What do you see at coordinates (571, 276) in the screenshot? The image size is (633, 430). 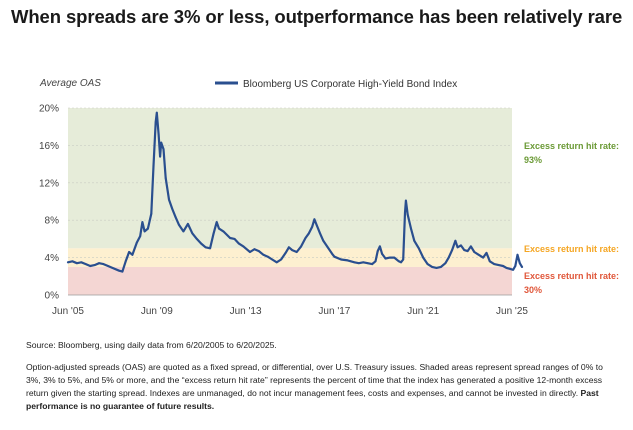 I see `band-label-0: Excess return hit rate:` at bounding box center [571, 276].